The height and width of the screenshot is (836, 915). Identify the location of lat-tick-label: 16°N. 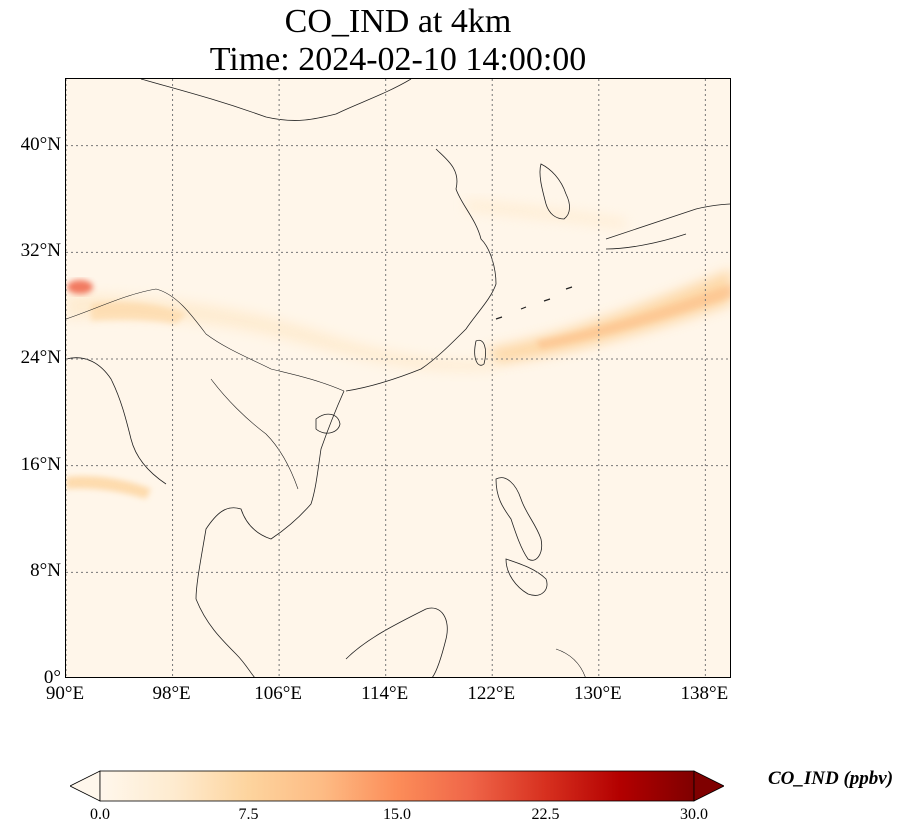
(40, 464).